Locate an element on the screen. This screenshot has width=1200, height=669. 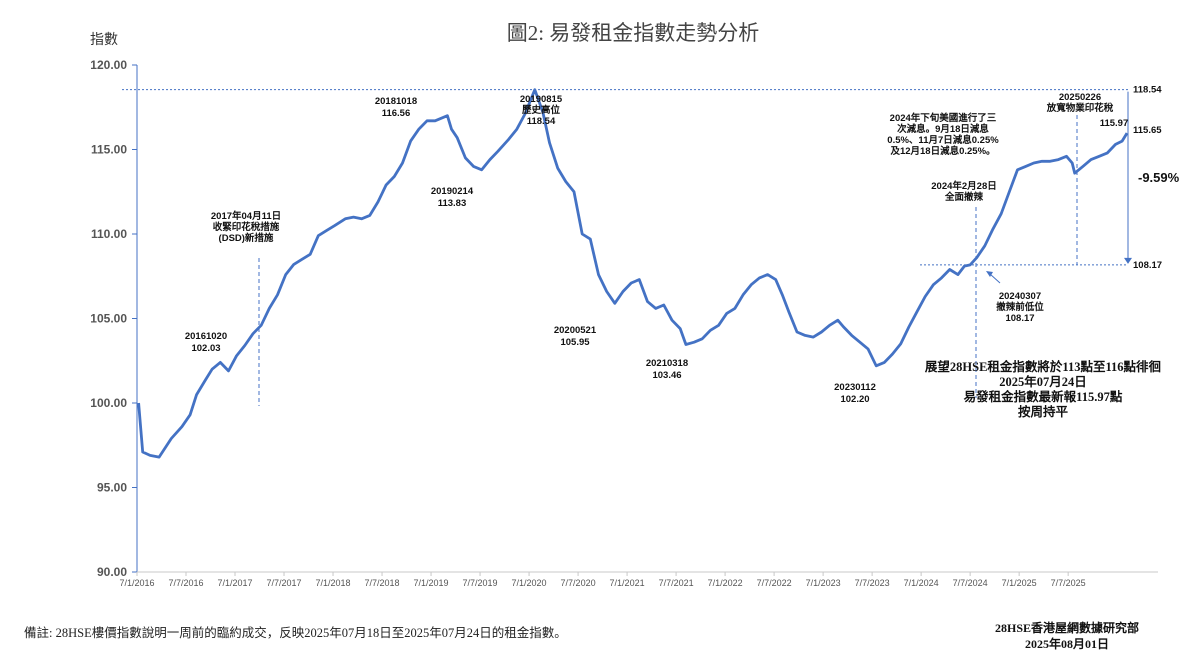
annotation-text: 放寬物業印花稅 is located at coordinates (1080, 108).